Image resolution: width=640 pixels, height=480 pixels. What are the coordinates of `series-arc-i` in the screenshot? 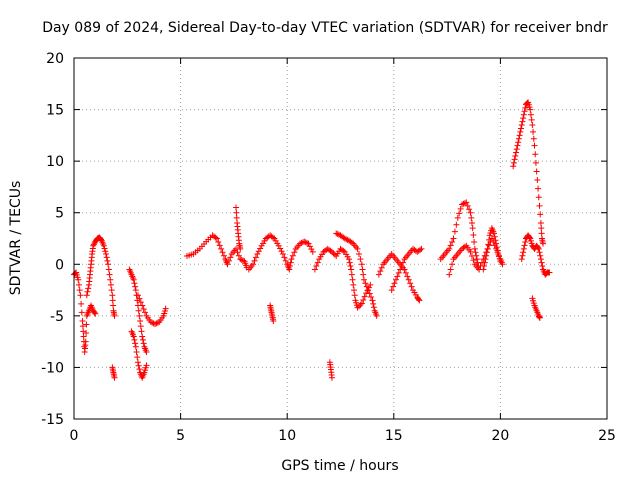 It's located at (280, 252).